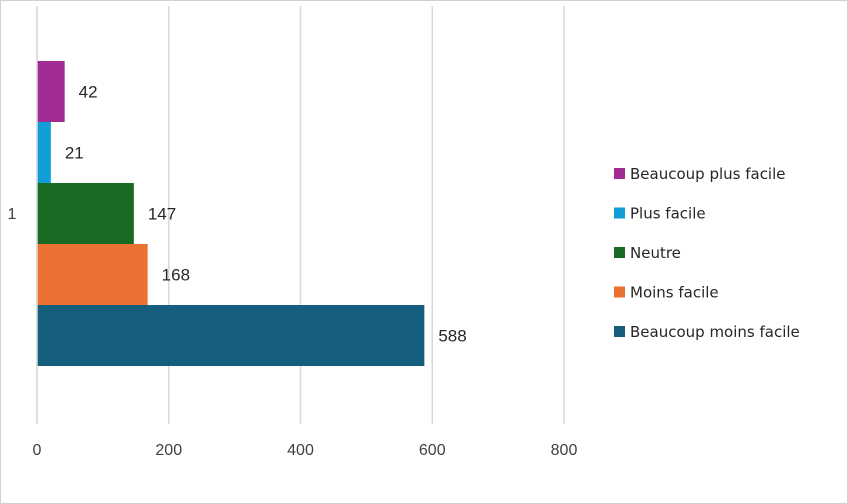  Describe the element at coordinates (564, 450) in the screenshot. I see `x-tick-label: 800` at that location.